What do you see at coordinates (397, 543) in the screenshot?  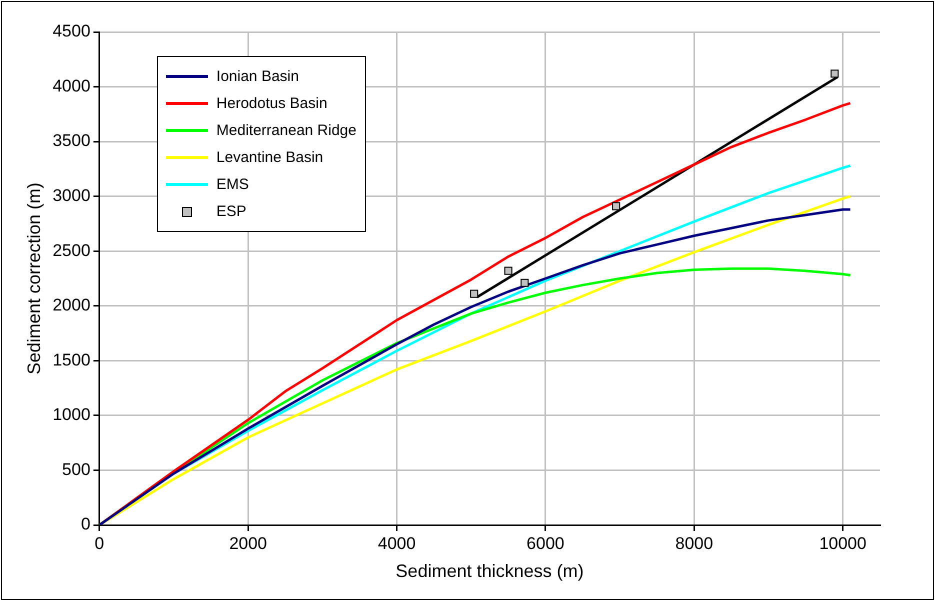 I see `x-tick-label: 4000` at bounding box center [397, 543].